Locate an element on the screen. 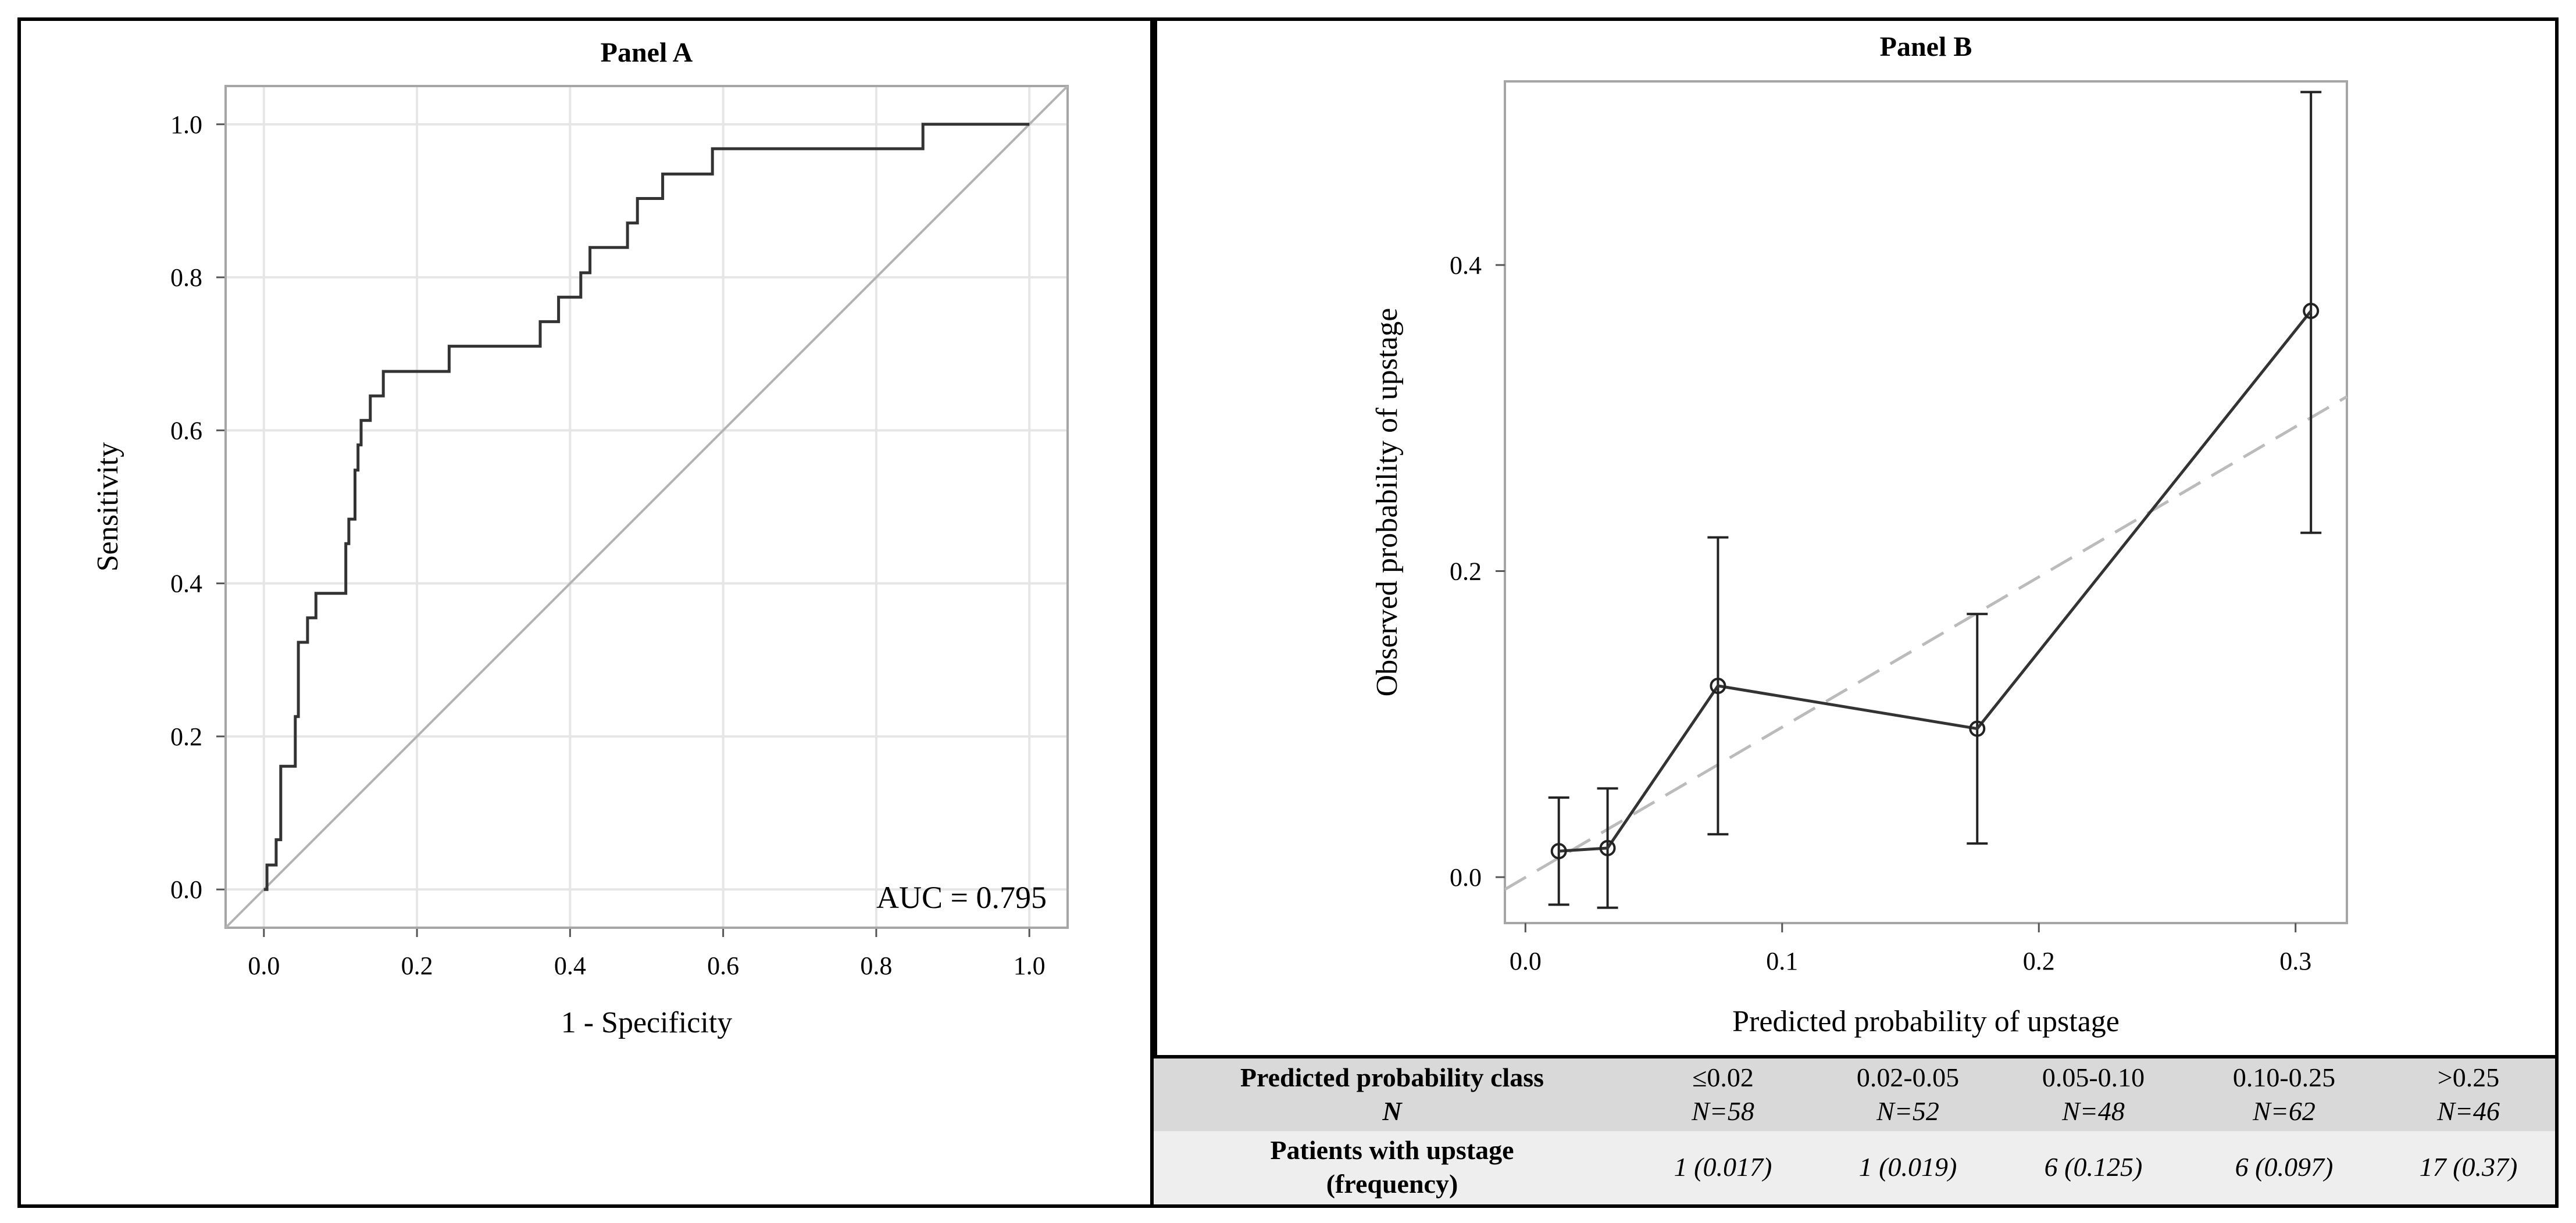  table-class: 0.05-0.10 is located at coordinates (2093, 1077).